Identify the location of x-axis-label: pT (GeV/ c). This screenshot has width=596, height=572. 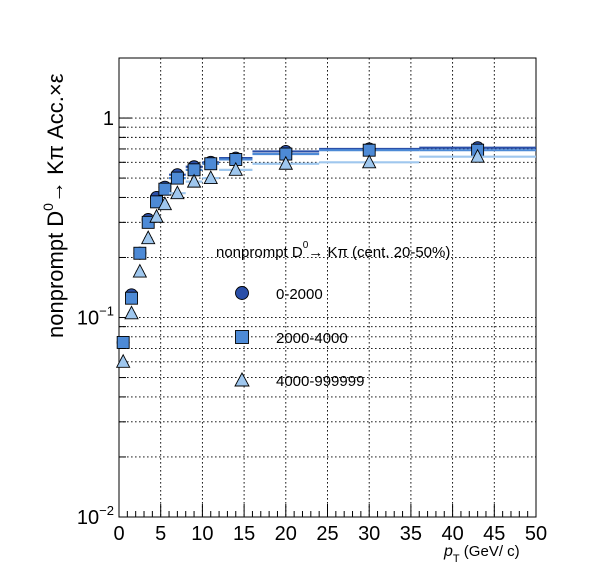
(481, 554).